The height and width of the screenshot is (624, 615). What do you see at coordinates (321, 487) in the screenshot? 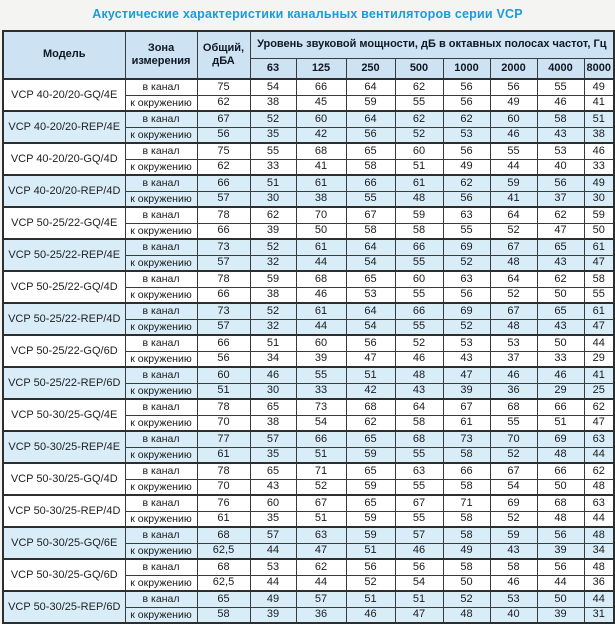
I see `level-cell-125hz: 52` at bounding box center [321, 487].